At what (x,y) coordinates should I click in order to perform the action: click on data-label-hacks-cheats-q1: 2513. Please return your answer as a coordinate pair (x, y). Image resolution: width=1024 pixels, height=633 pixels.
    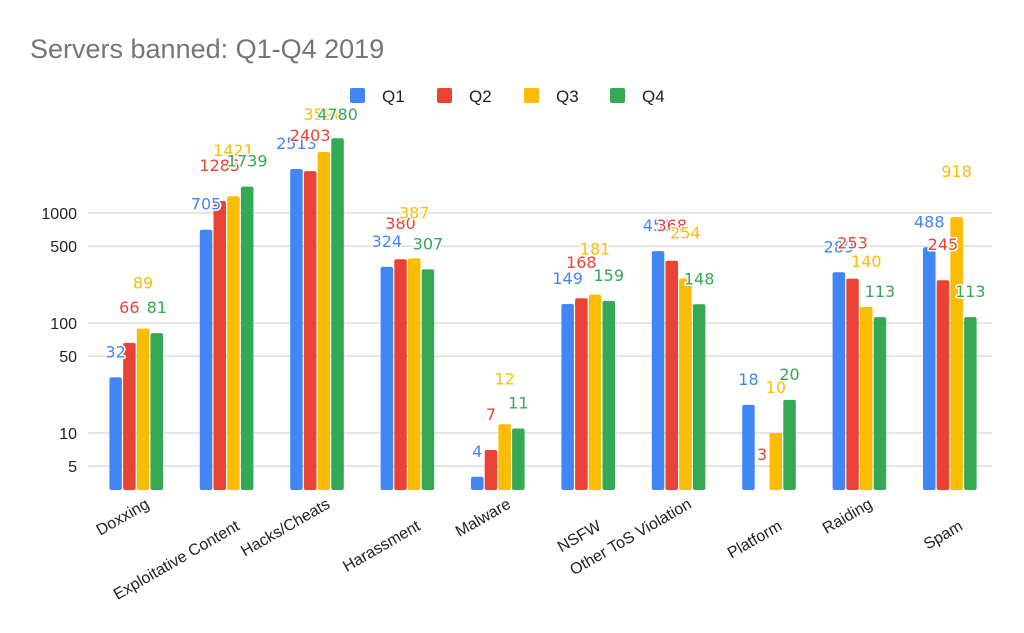
    Looking at the image, I should click on (296, 143).